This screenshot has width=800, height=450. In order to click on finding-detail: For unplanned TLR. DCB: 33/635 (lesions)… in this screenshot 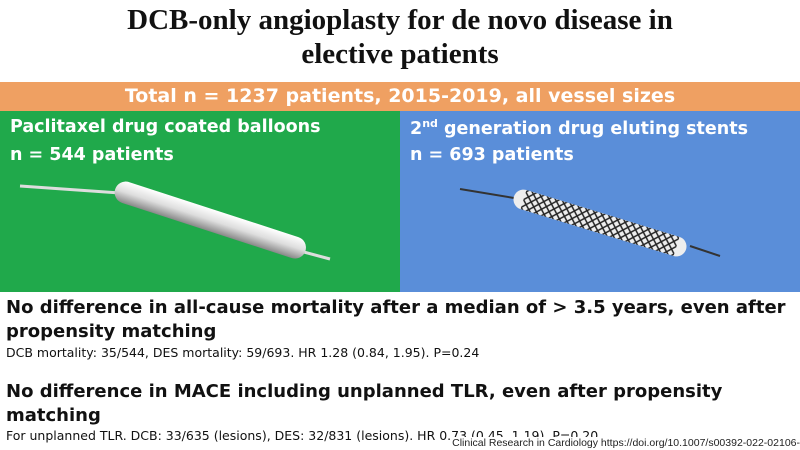, I will do `click(302, 435)`.